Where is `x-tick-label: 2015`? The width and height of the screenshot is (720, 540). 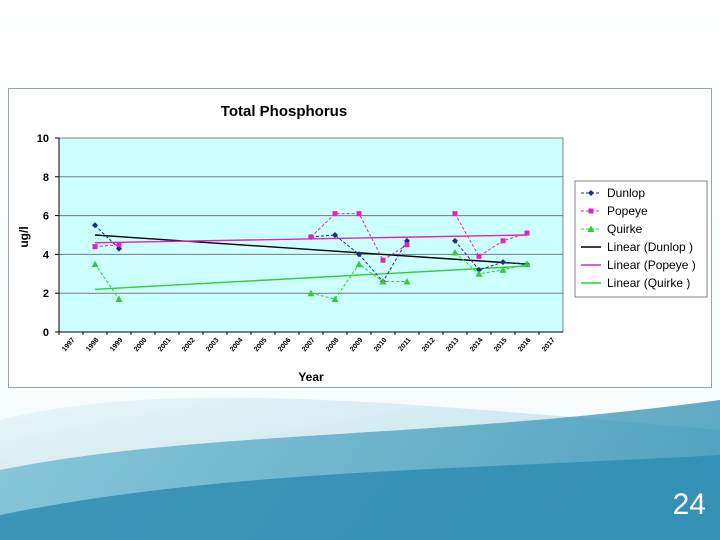
x-tick-label: 2015 is located at coordinates (500, 345).